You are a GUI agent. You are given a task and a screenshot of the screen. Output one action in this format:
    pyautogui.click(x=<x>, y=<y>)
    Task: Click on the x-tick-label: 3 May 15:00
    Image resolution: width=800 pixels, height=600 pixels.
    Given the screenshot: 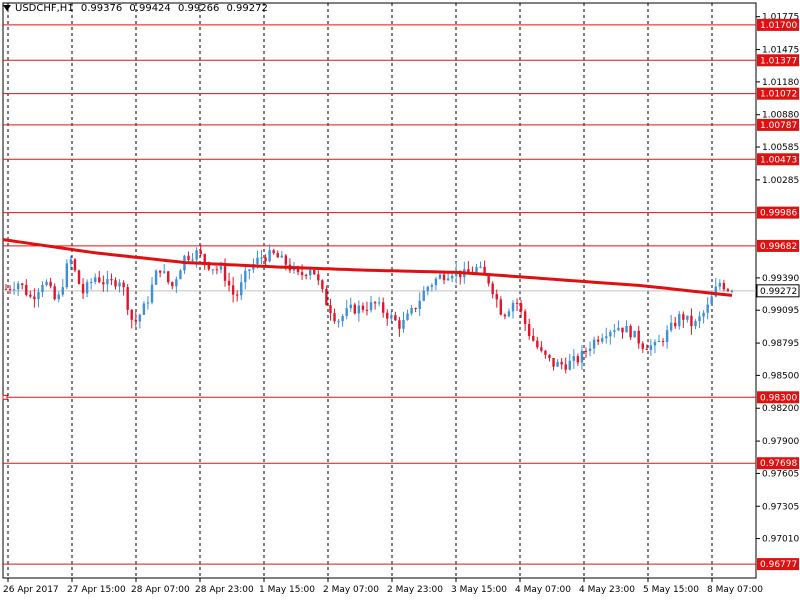 What is the action you would take?
    pyautogui.click(x=479, y=590)
    